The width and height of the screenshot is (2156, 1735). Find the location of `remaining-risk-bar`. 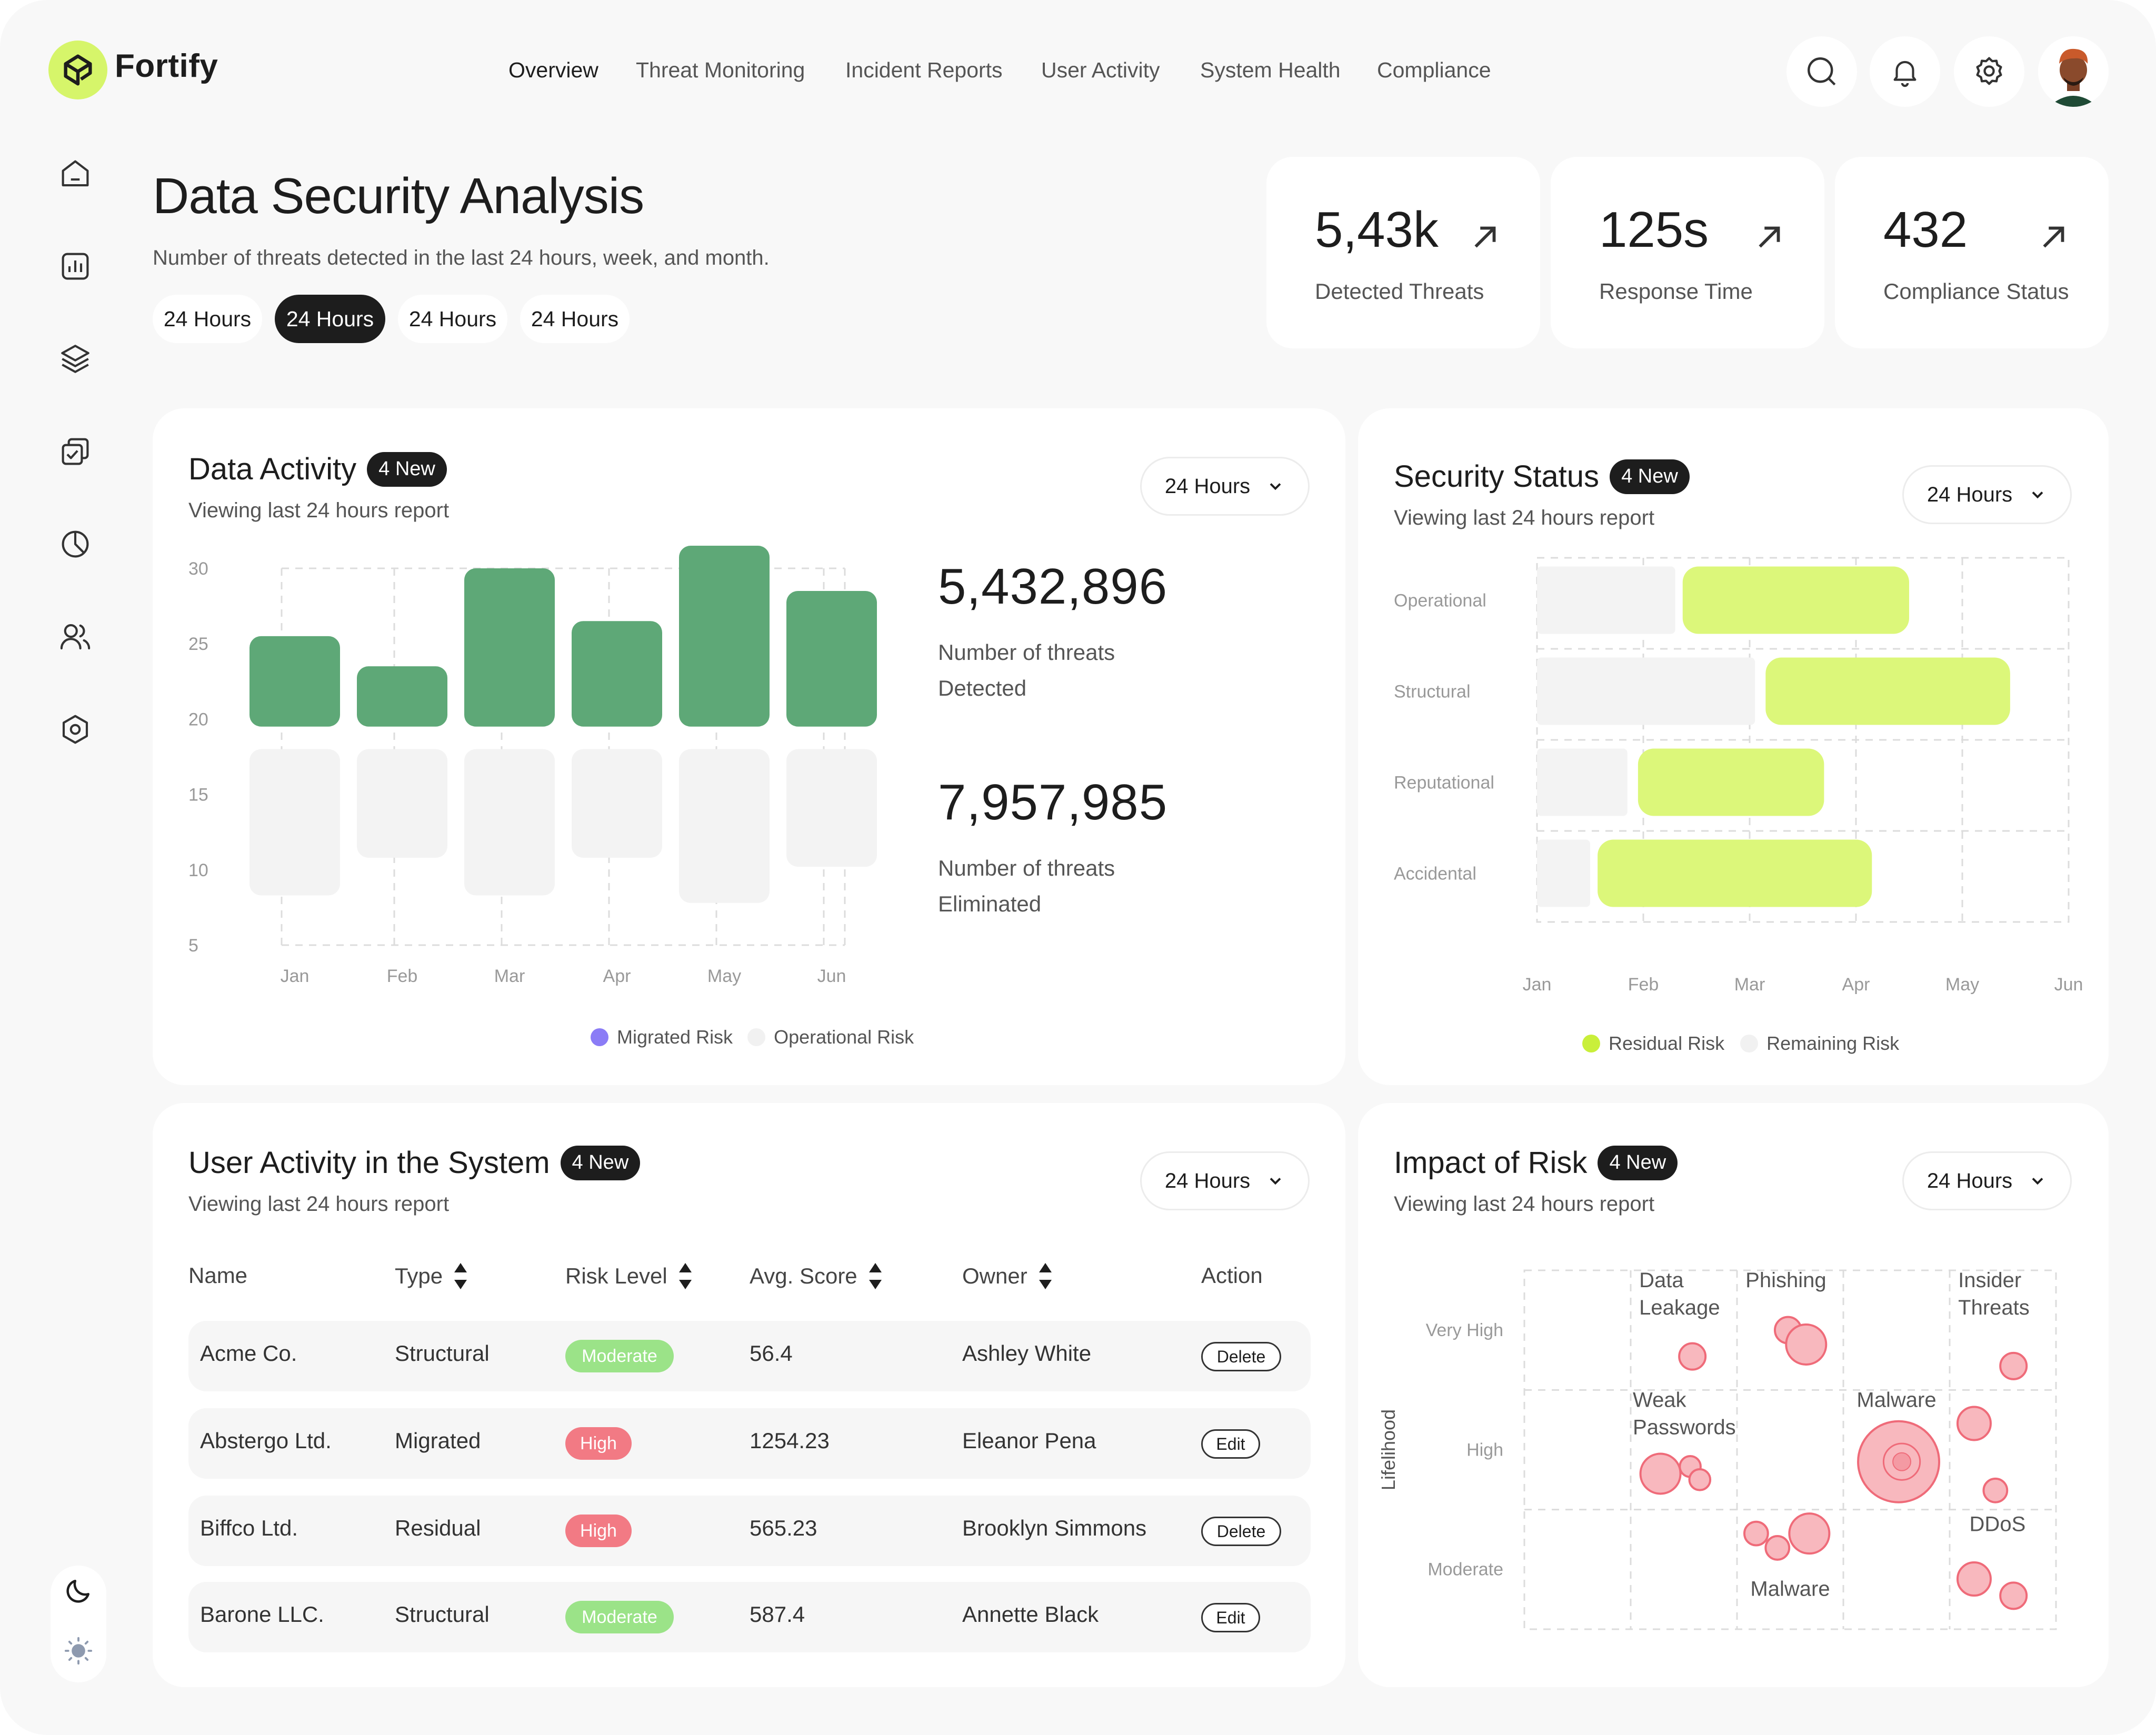

remaining-risk-bar is located at coordinates (1582, 782).